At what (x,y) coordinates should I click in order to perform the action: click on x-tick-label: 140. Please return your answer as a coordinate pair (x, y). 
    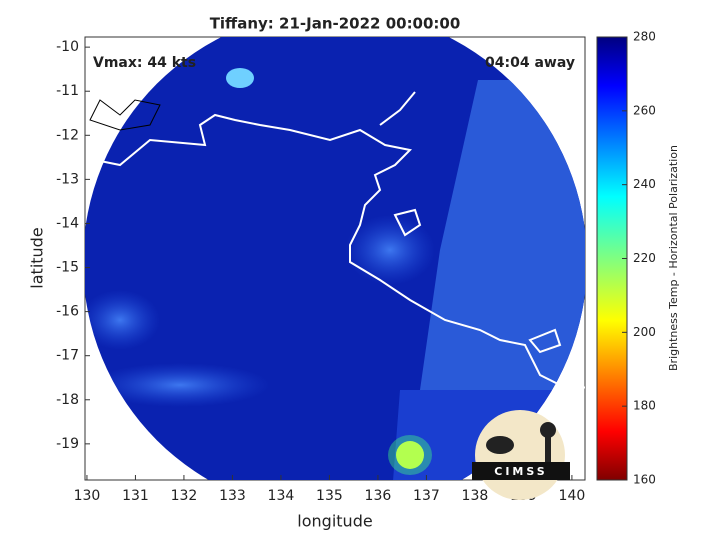
    Looking at the image, I should click on (572, 496).